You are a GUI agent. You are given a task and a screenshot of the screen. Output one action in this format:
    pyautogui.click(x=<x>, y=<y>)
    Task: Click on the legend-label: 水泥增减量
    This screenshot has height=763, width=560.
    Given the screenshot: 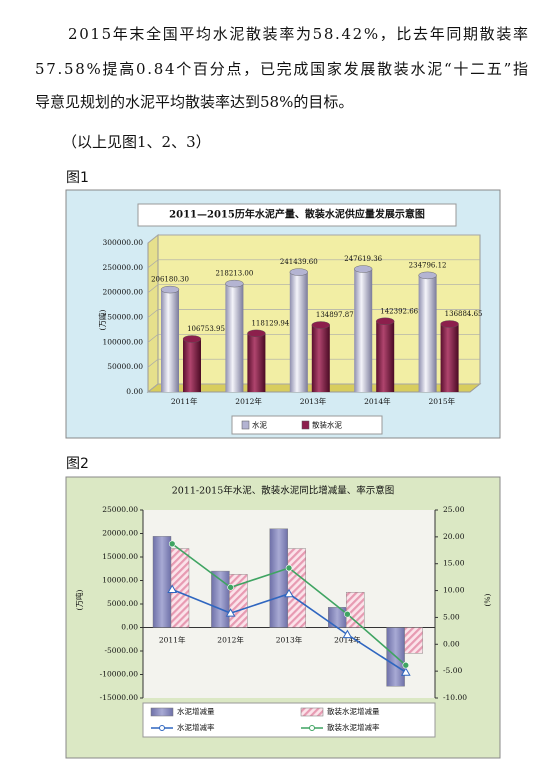 What is the action you would take?
    pyautogui.click(x=196, y=711)
    